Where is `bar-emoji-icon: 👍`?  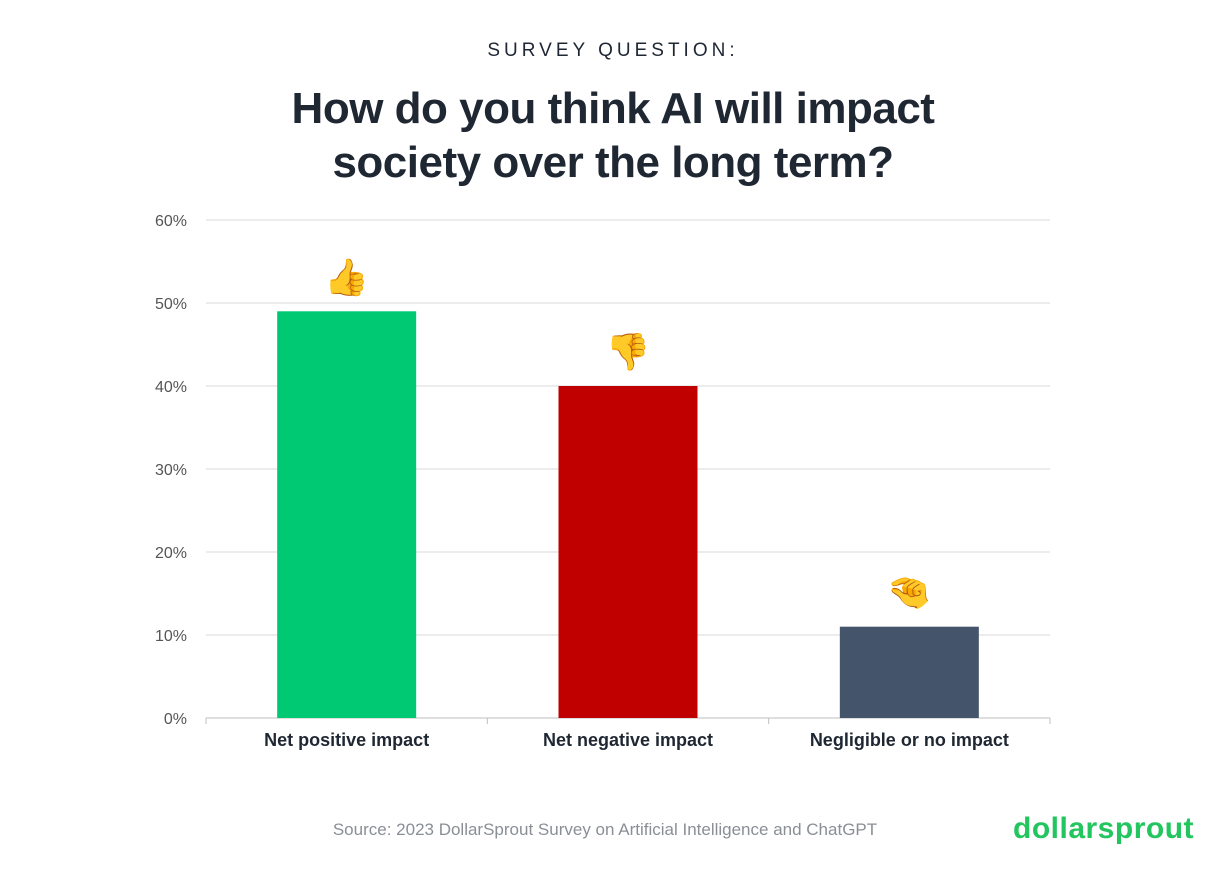 bar-emoji-icon: 👍 is located at coordinates (346, 276).